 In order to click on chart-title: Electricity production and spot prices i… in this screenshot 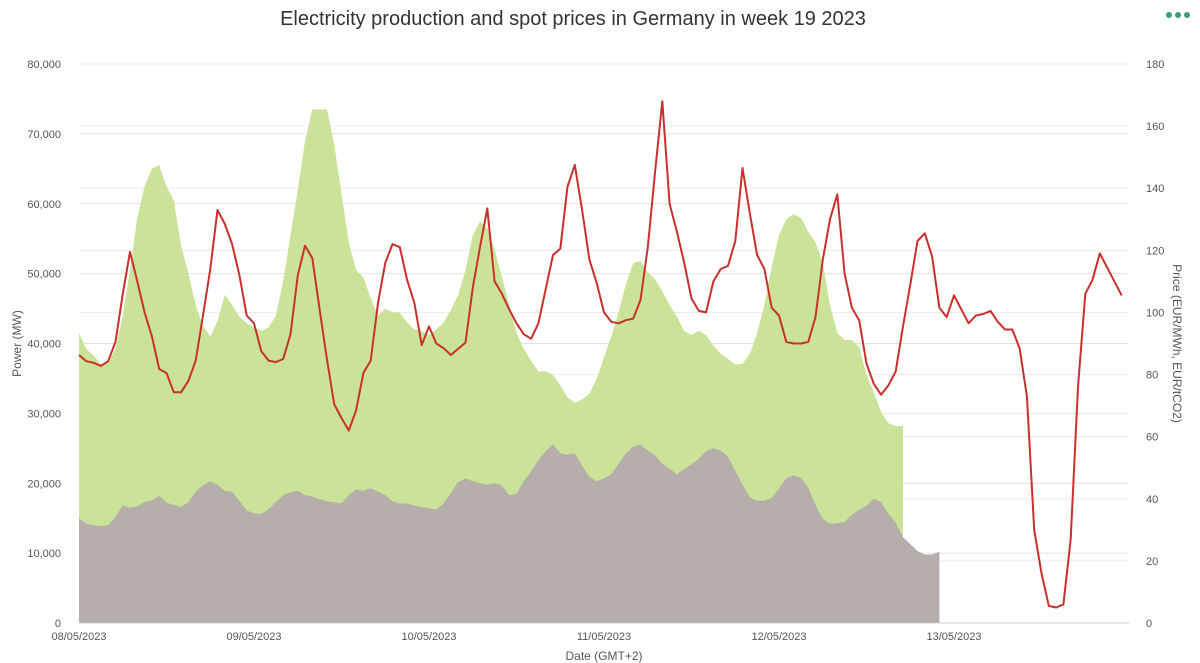, I will do `click(573, 19)`.